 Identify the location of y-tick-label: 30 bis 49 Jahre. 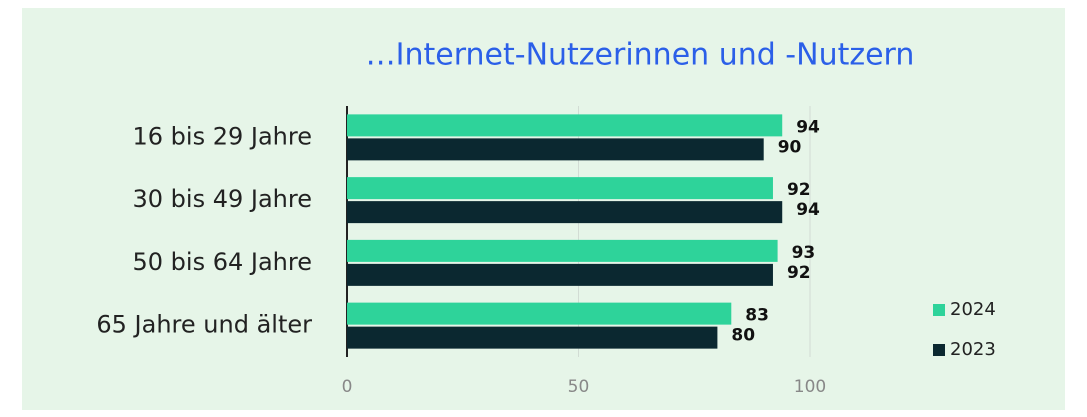
(222, 199).